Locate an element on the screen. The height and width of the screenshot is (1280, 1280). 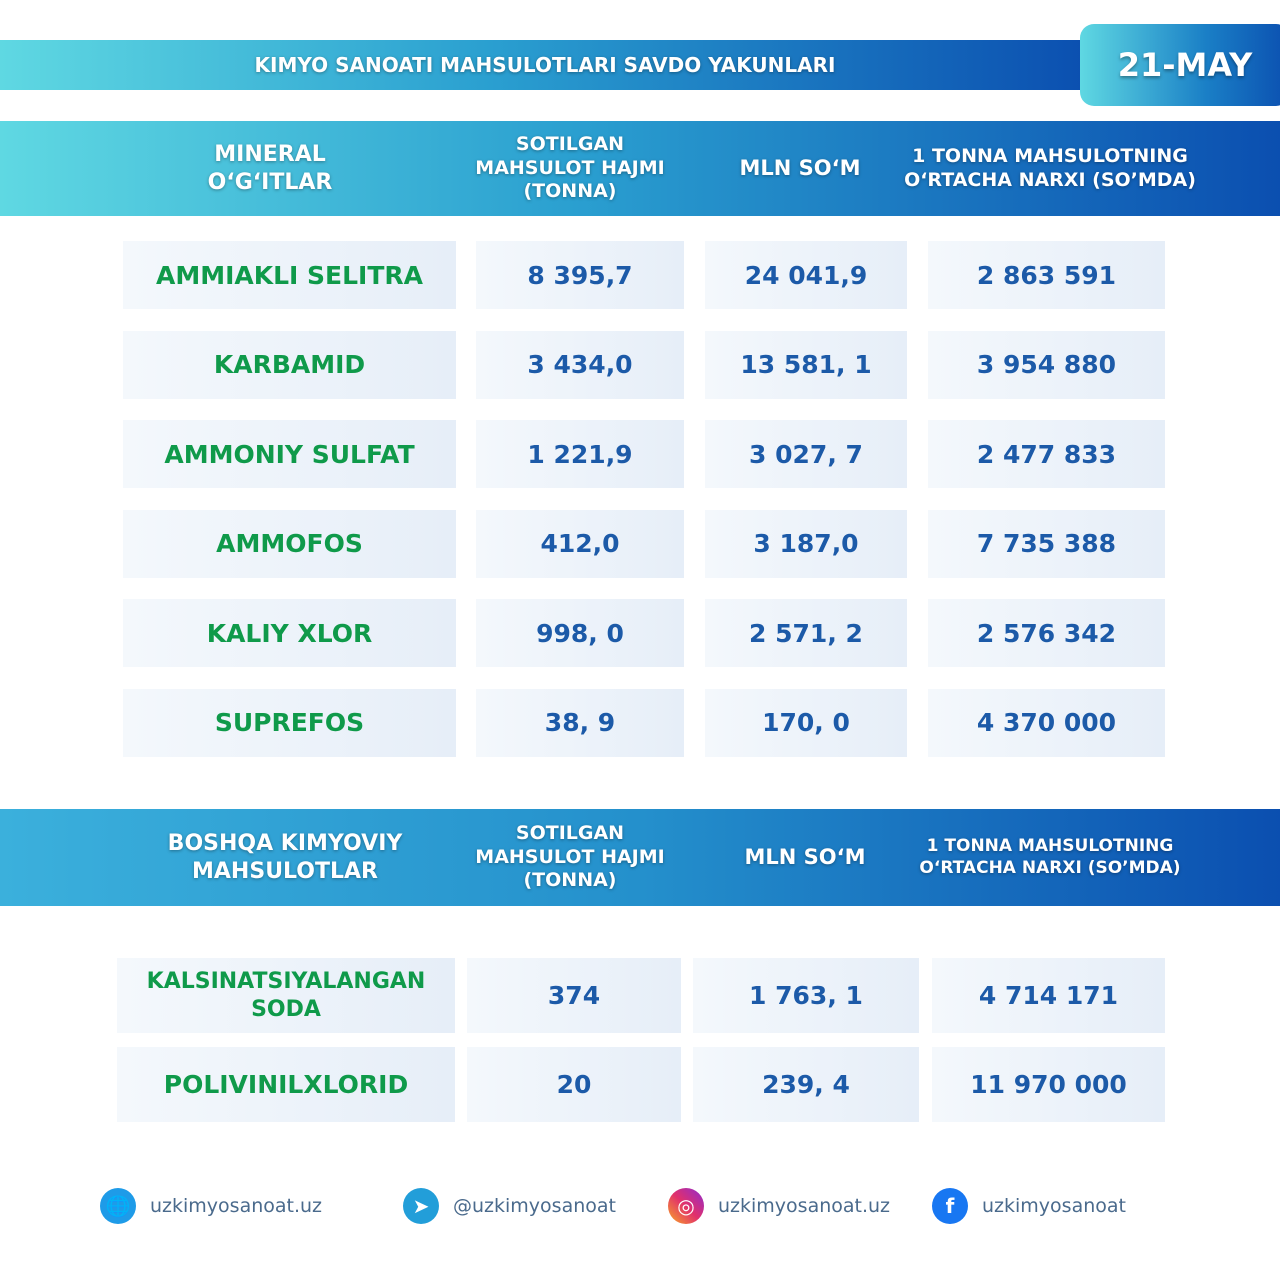
table-cell: 1 221,9 is located at coordinates (580, 454).